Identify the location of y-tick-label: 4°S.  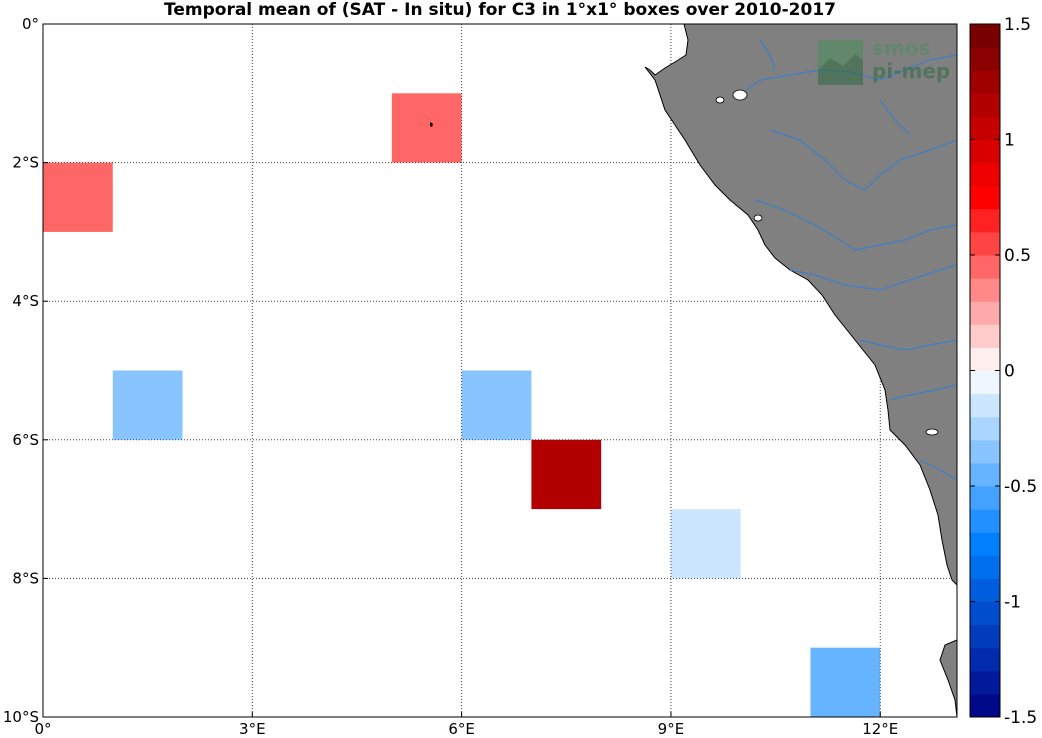
(25, 301).